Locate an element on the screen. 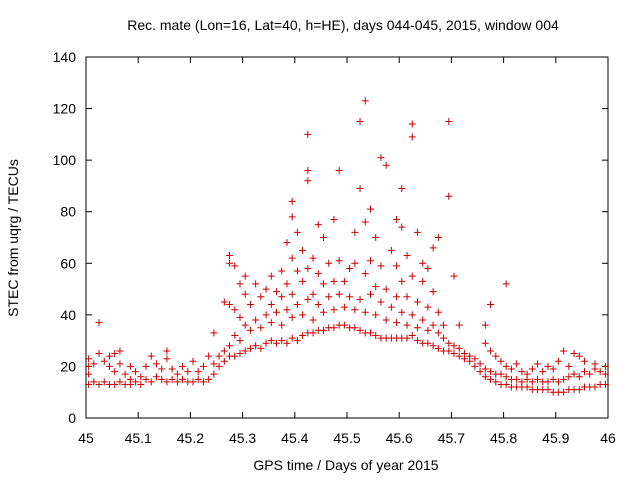 This screenshot has height=480, width=640. x-tick-label: 46 is located at coordinates (608, 438).